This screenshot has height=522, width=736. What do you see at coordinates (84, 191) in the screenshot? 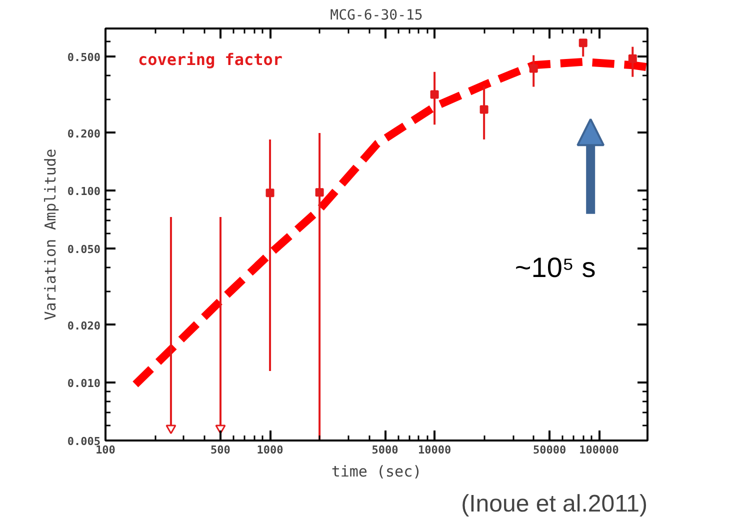
I see `y-tick-label: 0.100` at bounding box center [84, 191].